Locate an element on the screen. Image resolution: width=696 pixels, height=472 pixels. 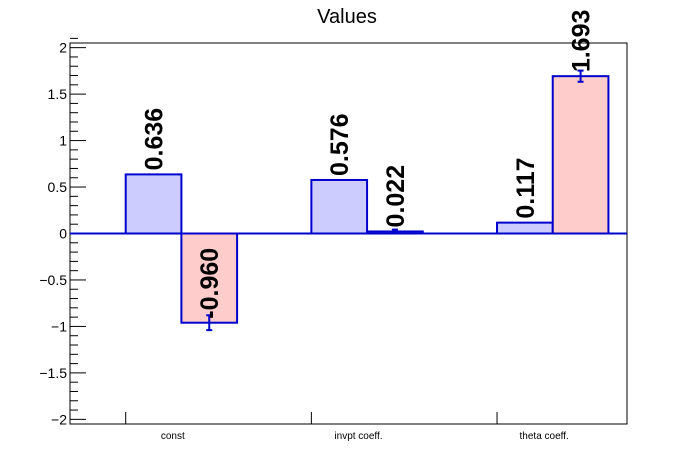
y-tick-label: −0.5 is located at coordinates (53, 280).